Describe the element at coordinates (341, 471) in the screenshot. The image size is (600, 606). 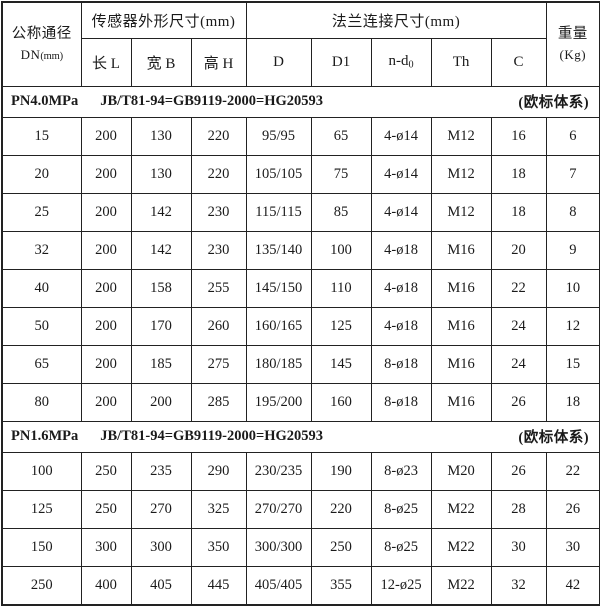
I see `cell-d1: 190` at that location.